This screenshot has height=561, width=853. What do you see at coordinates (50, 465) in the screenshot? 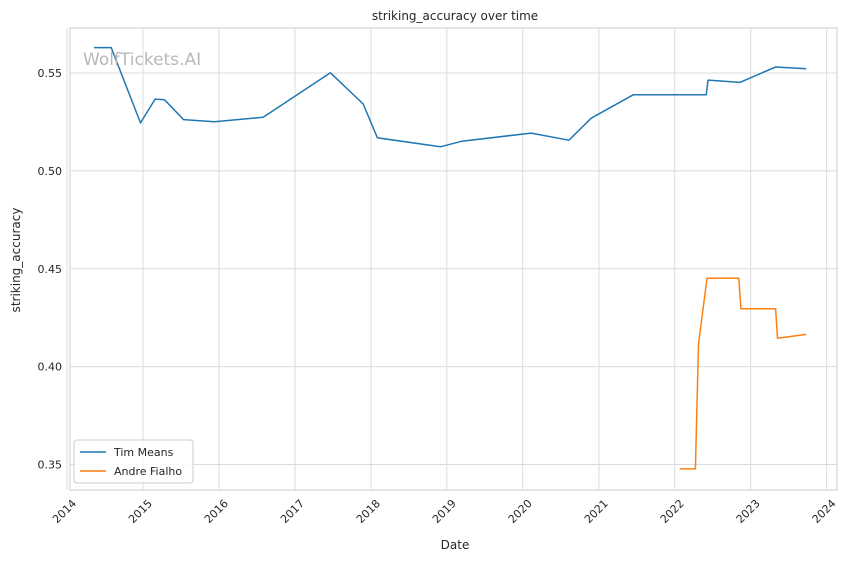
I see `y-tick-label: 0.35` at bounding box center [50, 465].